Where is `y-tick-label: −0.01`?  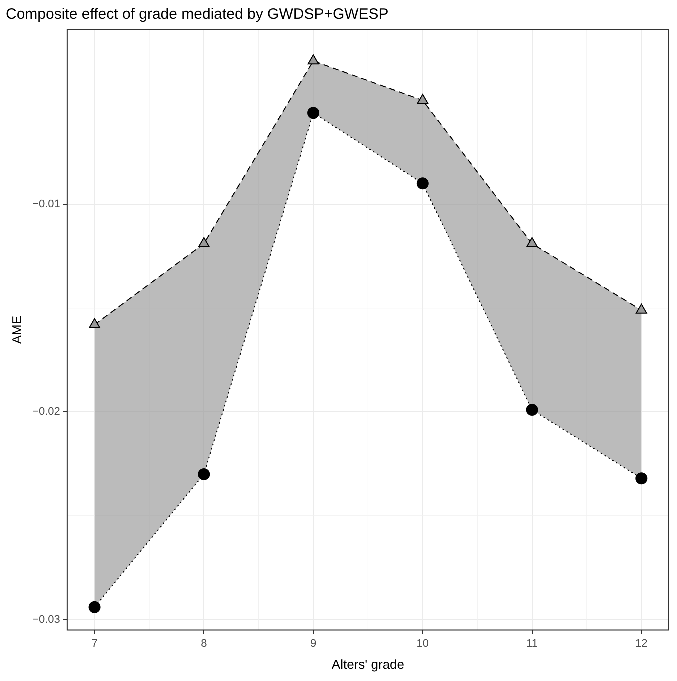 y-tick-label: −0.01 is located at coordinates (46, 204).